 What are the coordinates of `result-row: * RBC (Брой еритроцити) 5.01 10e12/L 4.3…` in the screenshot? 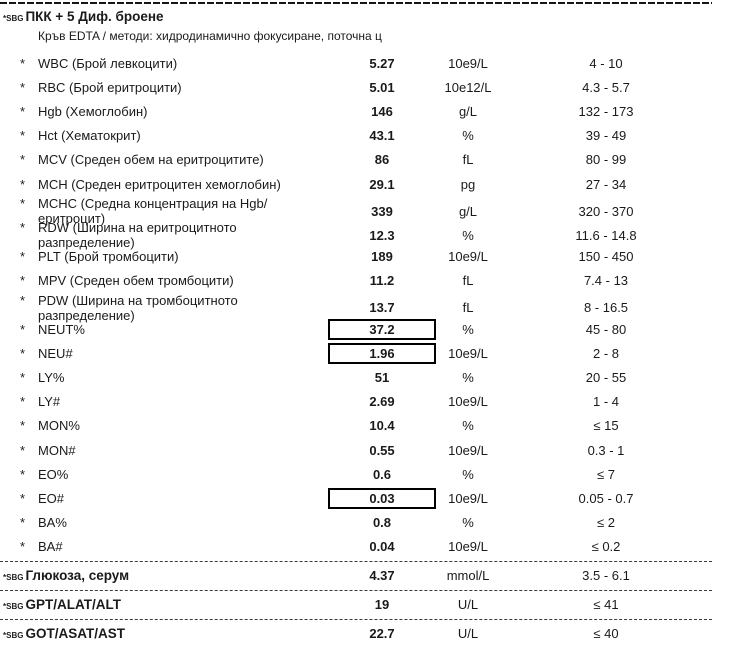 It's located at (356, 87).